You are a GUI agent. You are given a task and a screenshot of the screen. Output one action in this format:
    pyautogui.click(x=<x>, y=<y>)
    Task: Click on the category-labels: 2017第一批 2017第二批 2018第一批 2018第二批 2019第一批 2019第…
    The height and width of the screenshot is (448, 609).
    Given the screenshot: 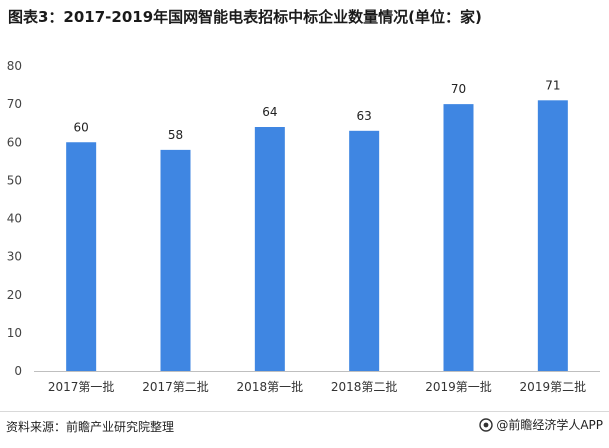 What is the action you would take?
    pyautogui.click(x=317, y=386)
    